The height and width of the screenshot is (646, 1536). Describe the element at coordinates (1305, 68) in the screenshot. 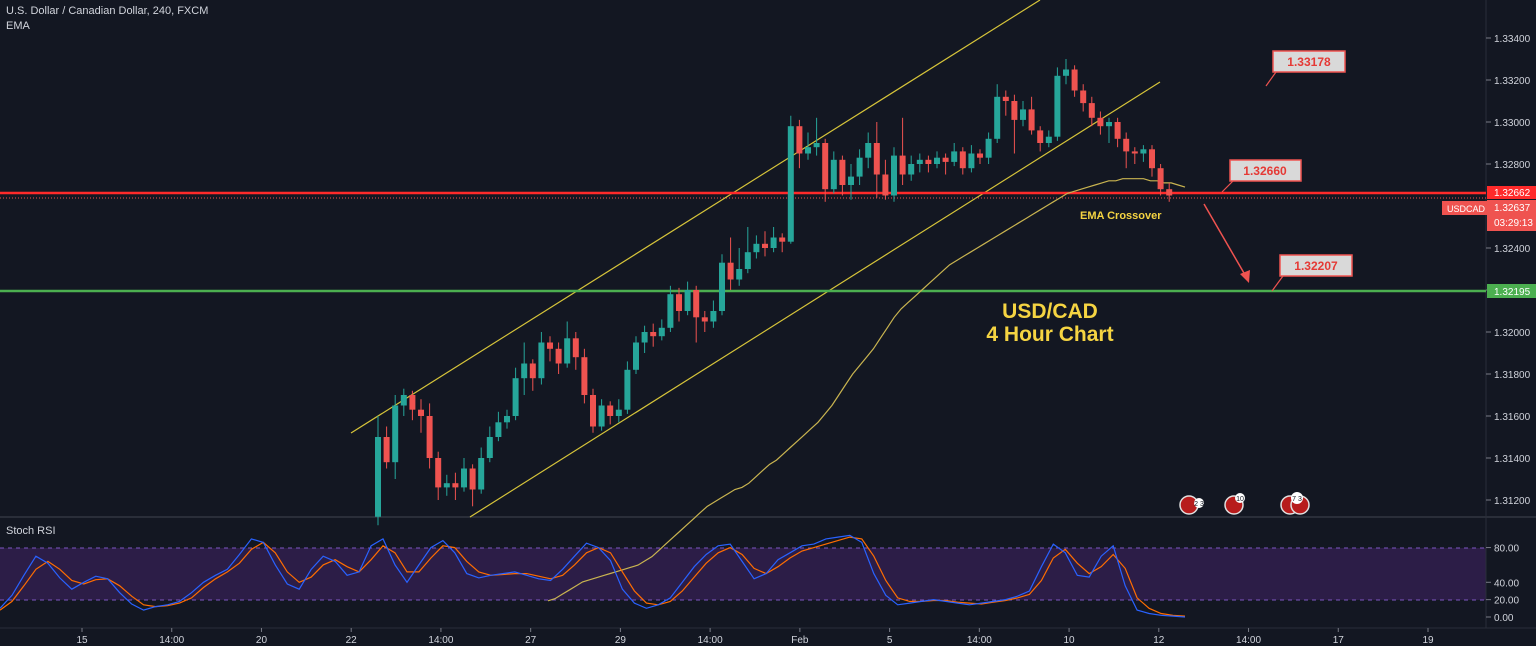

I see `callout-1: 1.33178` at that location.